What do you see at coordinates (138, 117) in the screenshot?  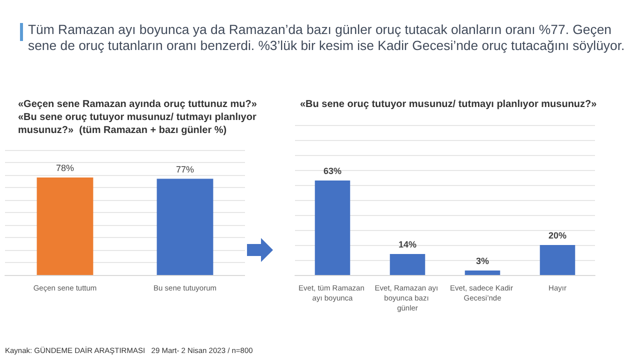 I see `chart-subtitle: «Geçen sene Ramazan ayında oruç tuttunuz mu?» «Bu sene oruç tutuyor musunuz/ tutmayı planlıyor musunuz?» (tüm Ramazan + bazı günler %)` at bounding box center [138, 117].